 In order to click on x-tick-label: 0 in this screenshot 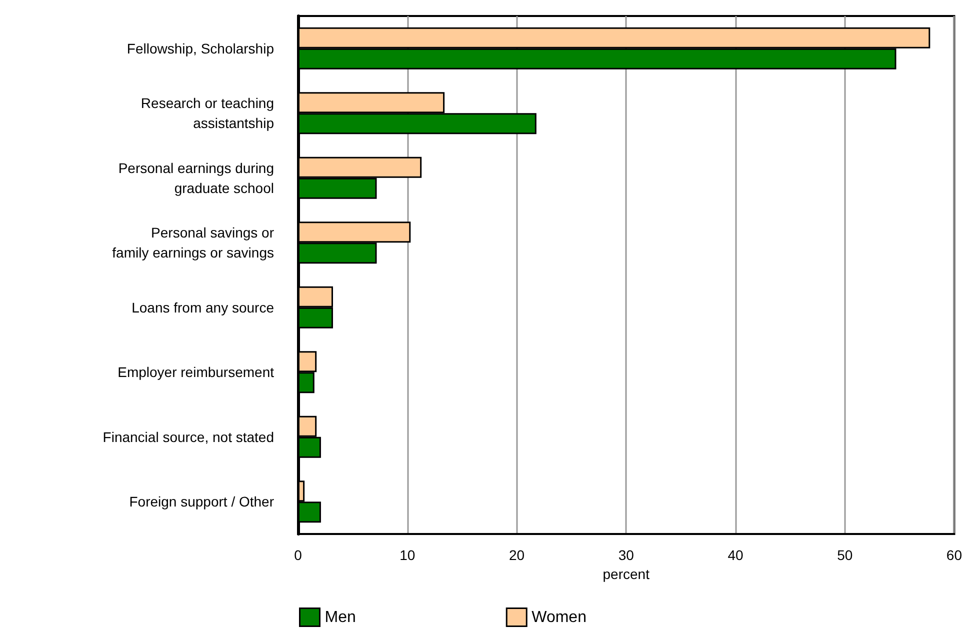, I will do `click(298, 555)`.